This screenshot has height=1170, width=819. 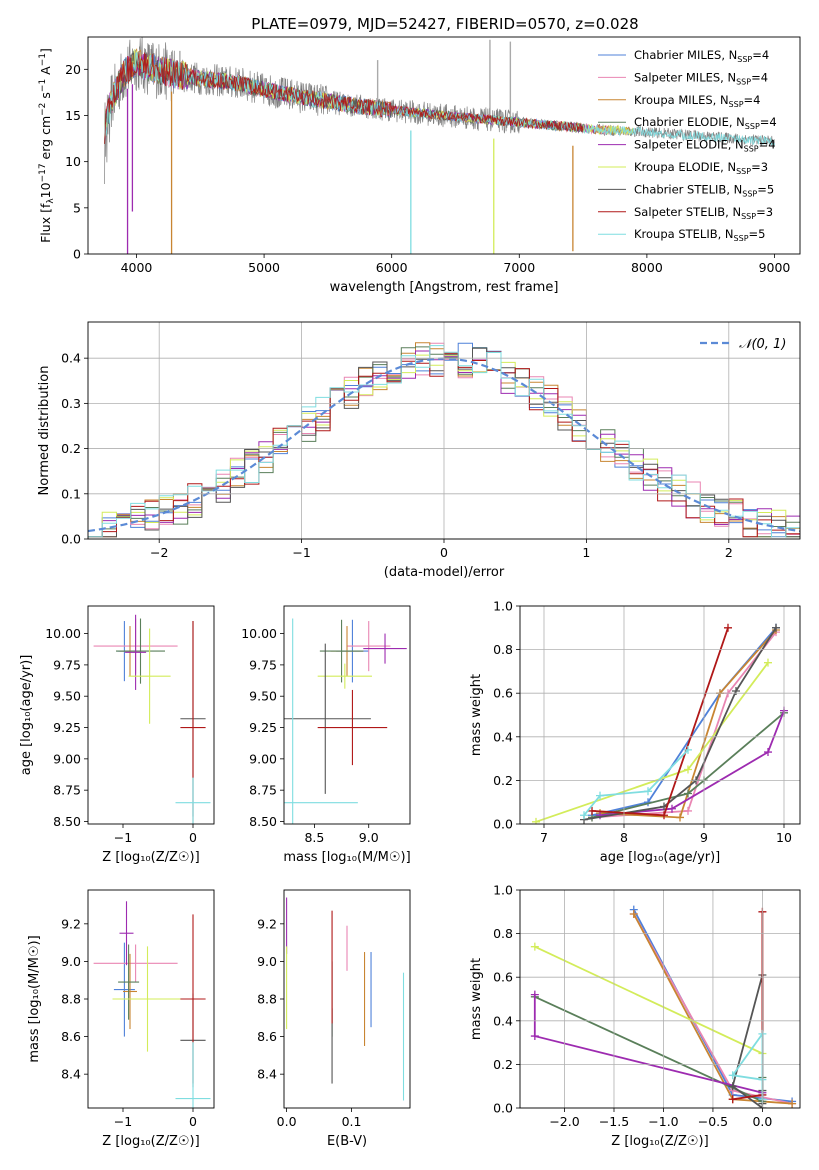 I want to click on x-tick-label: 6000, so click(x=392, y=267).